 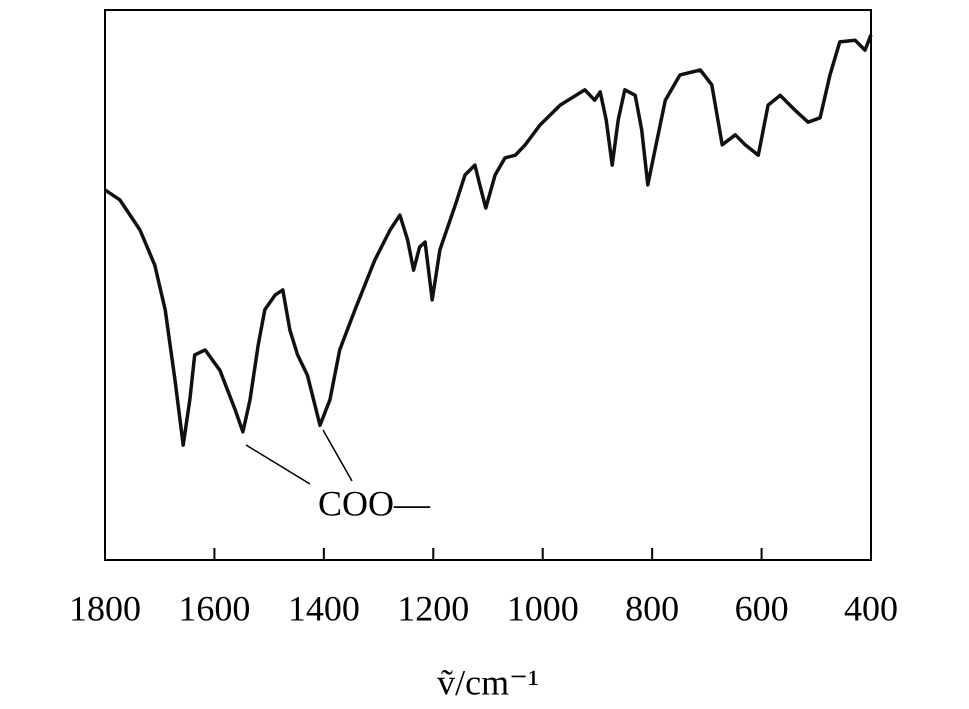 What do you see at coordinates (762, 608) in the screenshot?
I see `x-tick-label: 600` at bounding box center [762, 608].